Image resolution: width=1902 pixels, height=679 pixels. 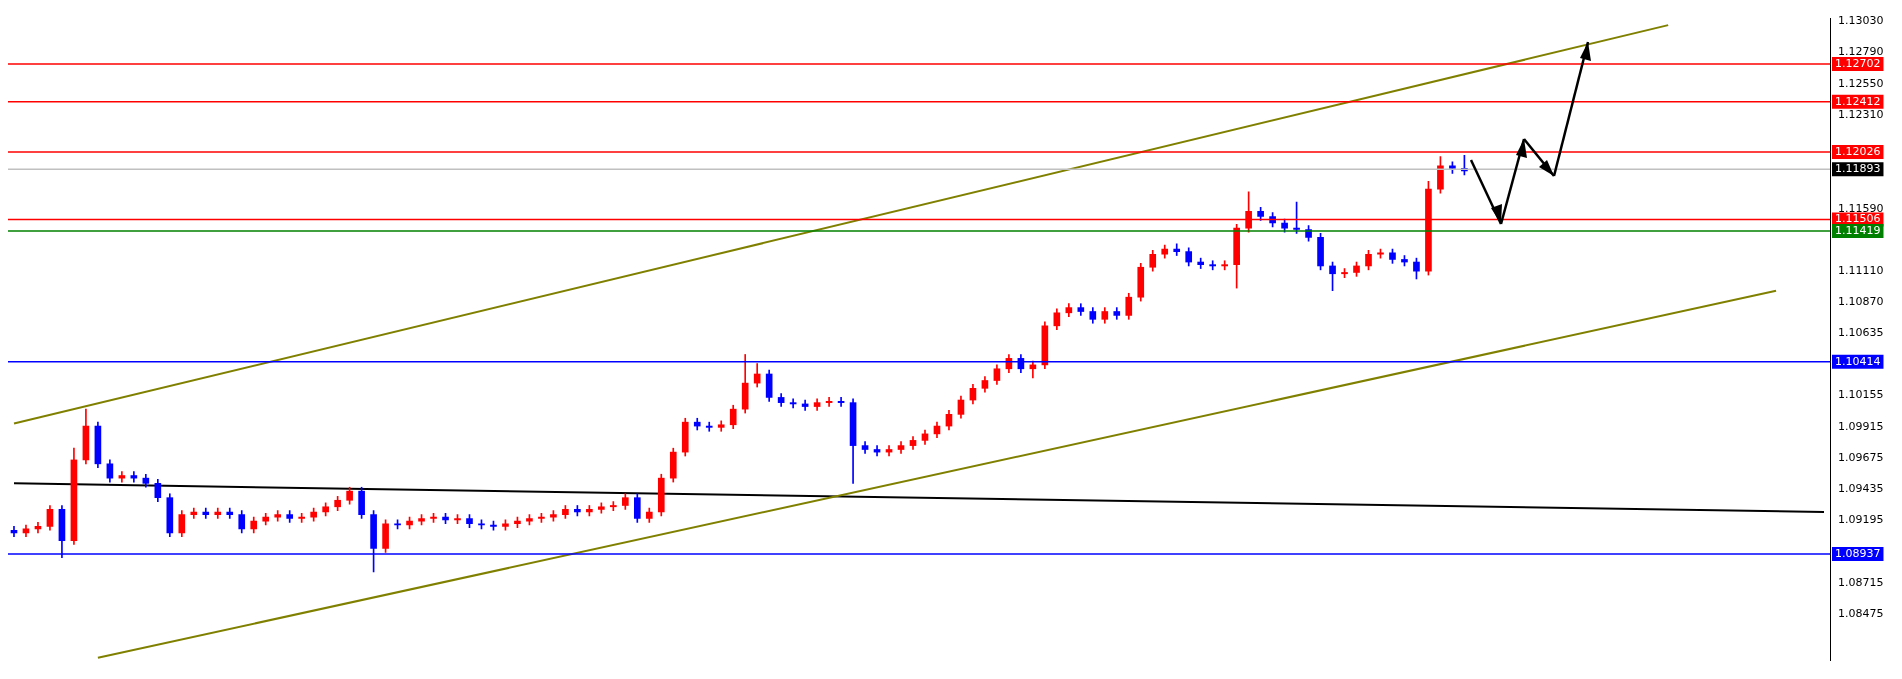 I want to click on ref-line-label: 1.12412, so click(x=1858, y=101).